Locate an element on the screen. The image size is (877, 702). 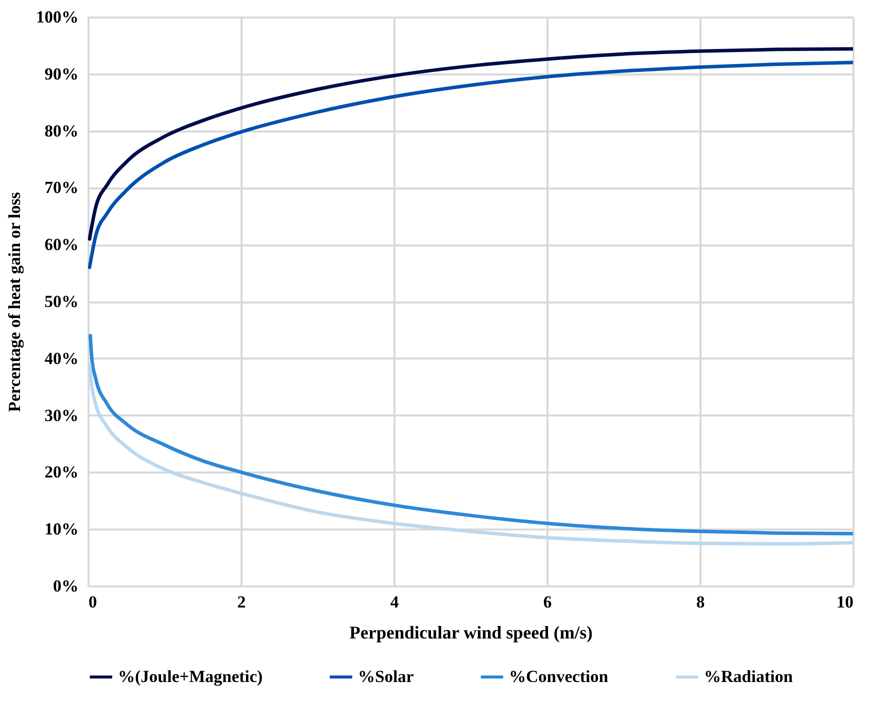
y-tick-label: 70% is located at coordinates (61, 188).